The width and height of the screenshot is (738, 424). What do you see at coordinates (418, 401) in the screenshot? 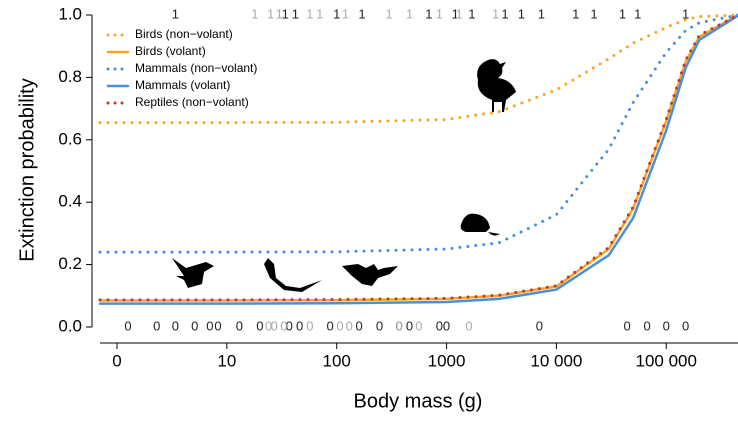
I see `x-axis-label: Body mass (g)` at bounding box center [418, 401].